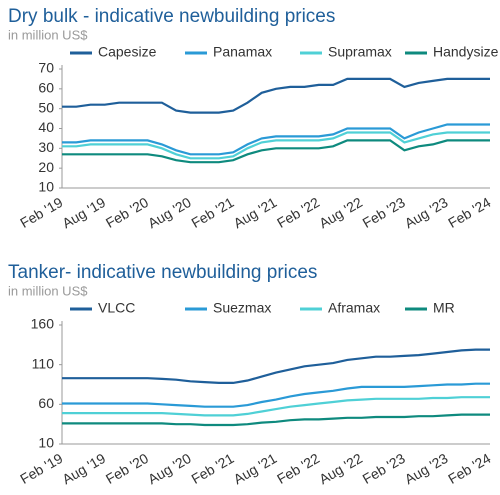  I want to click on y-tick-label: 160, so click(43, 324).